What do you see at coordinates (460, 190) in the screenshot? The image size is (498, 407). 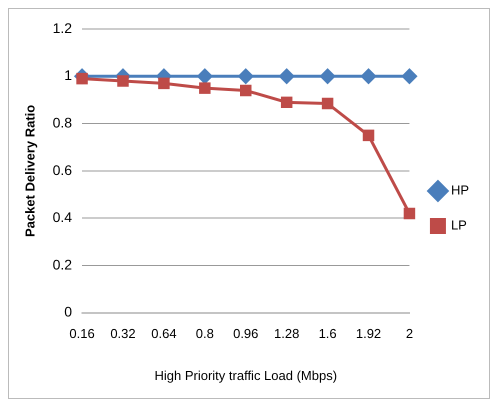 I see `legend-label: HP` at bounding box center [460, 190].